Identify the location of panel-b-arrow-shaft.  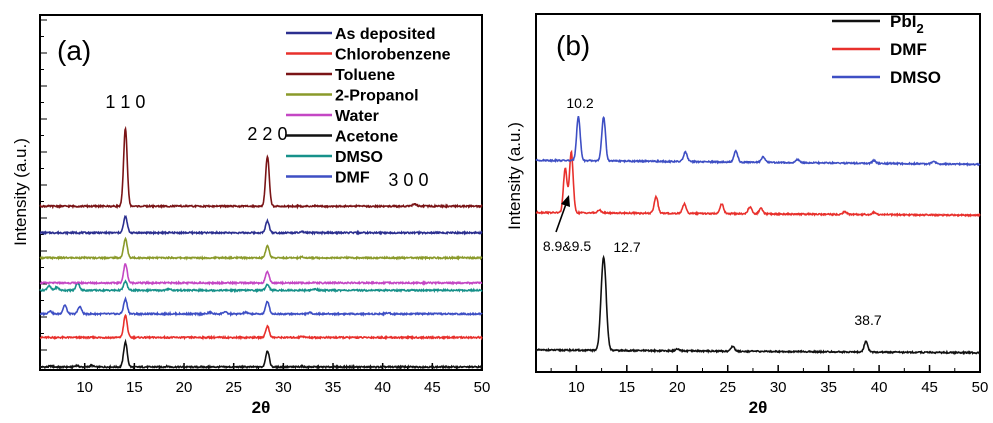
(561, 218).